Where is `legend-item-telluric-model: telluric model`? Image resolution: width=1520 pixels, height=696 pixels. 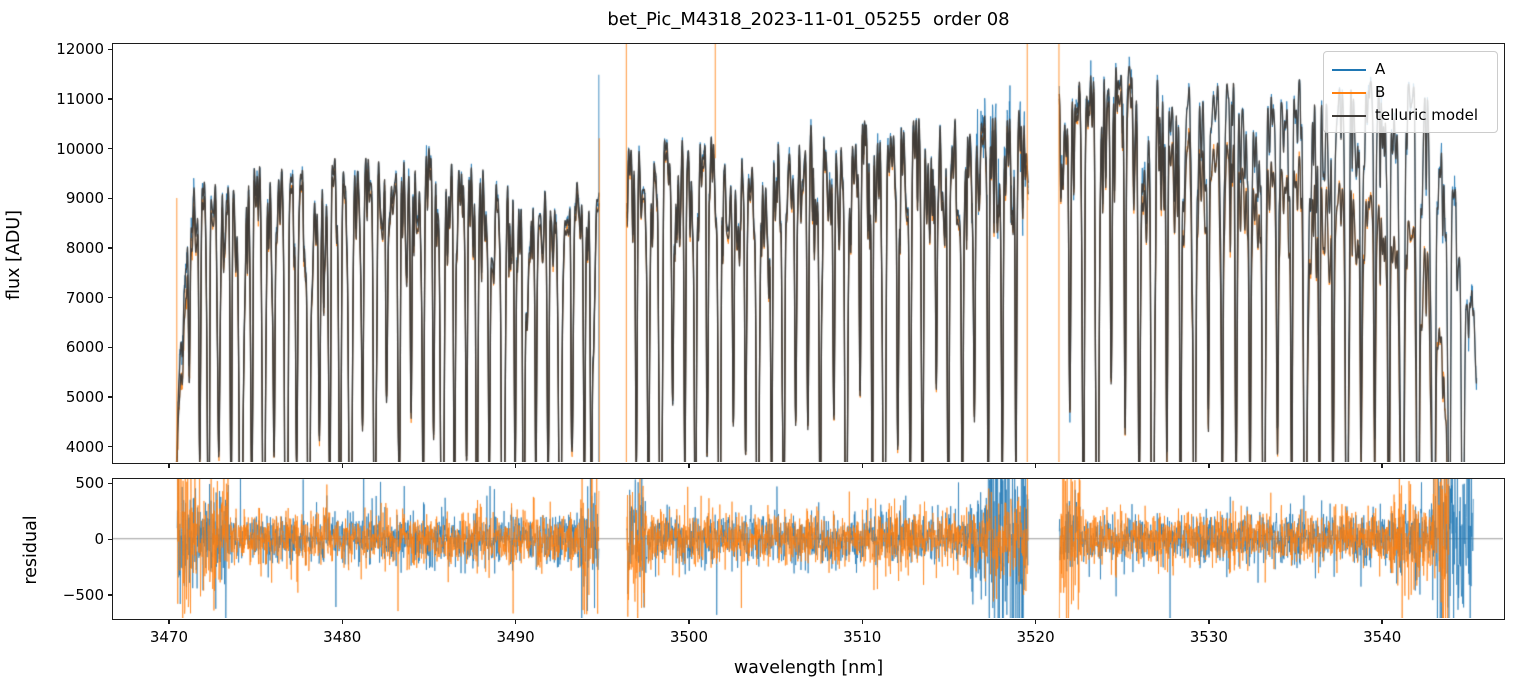
legend-item-telluric-model: telluric model is located at coordinates (1414, 115).